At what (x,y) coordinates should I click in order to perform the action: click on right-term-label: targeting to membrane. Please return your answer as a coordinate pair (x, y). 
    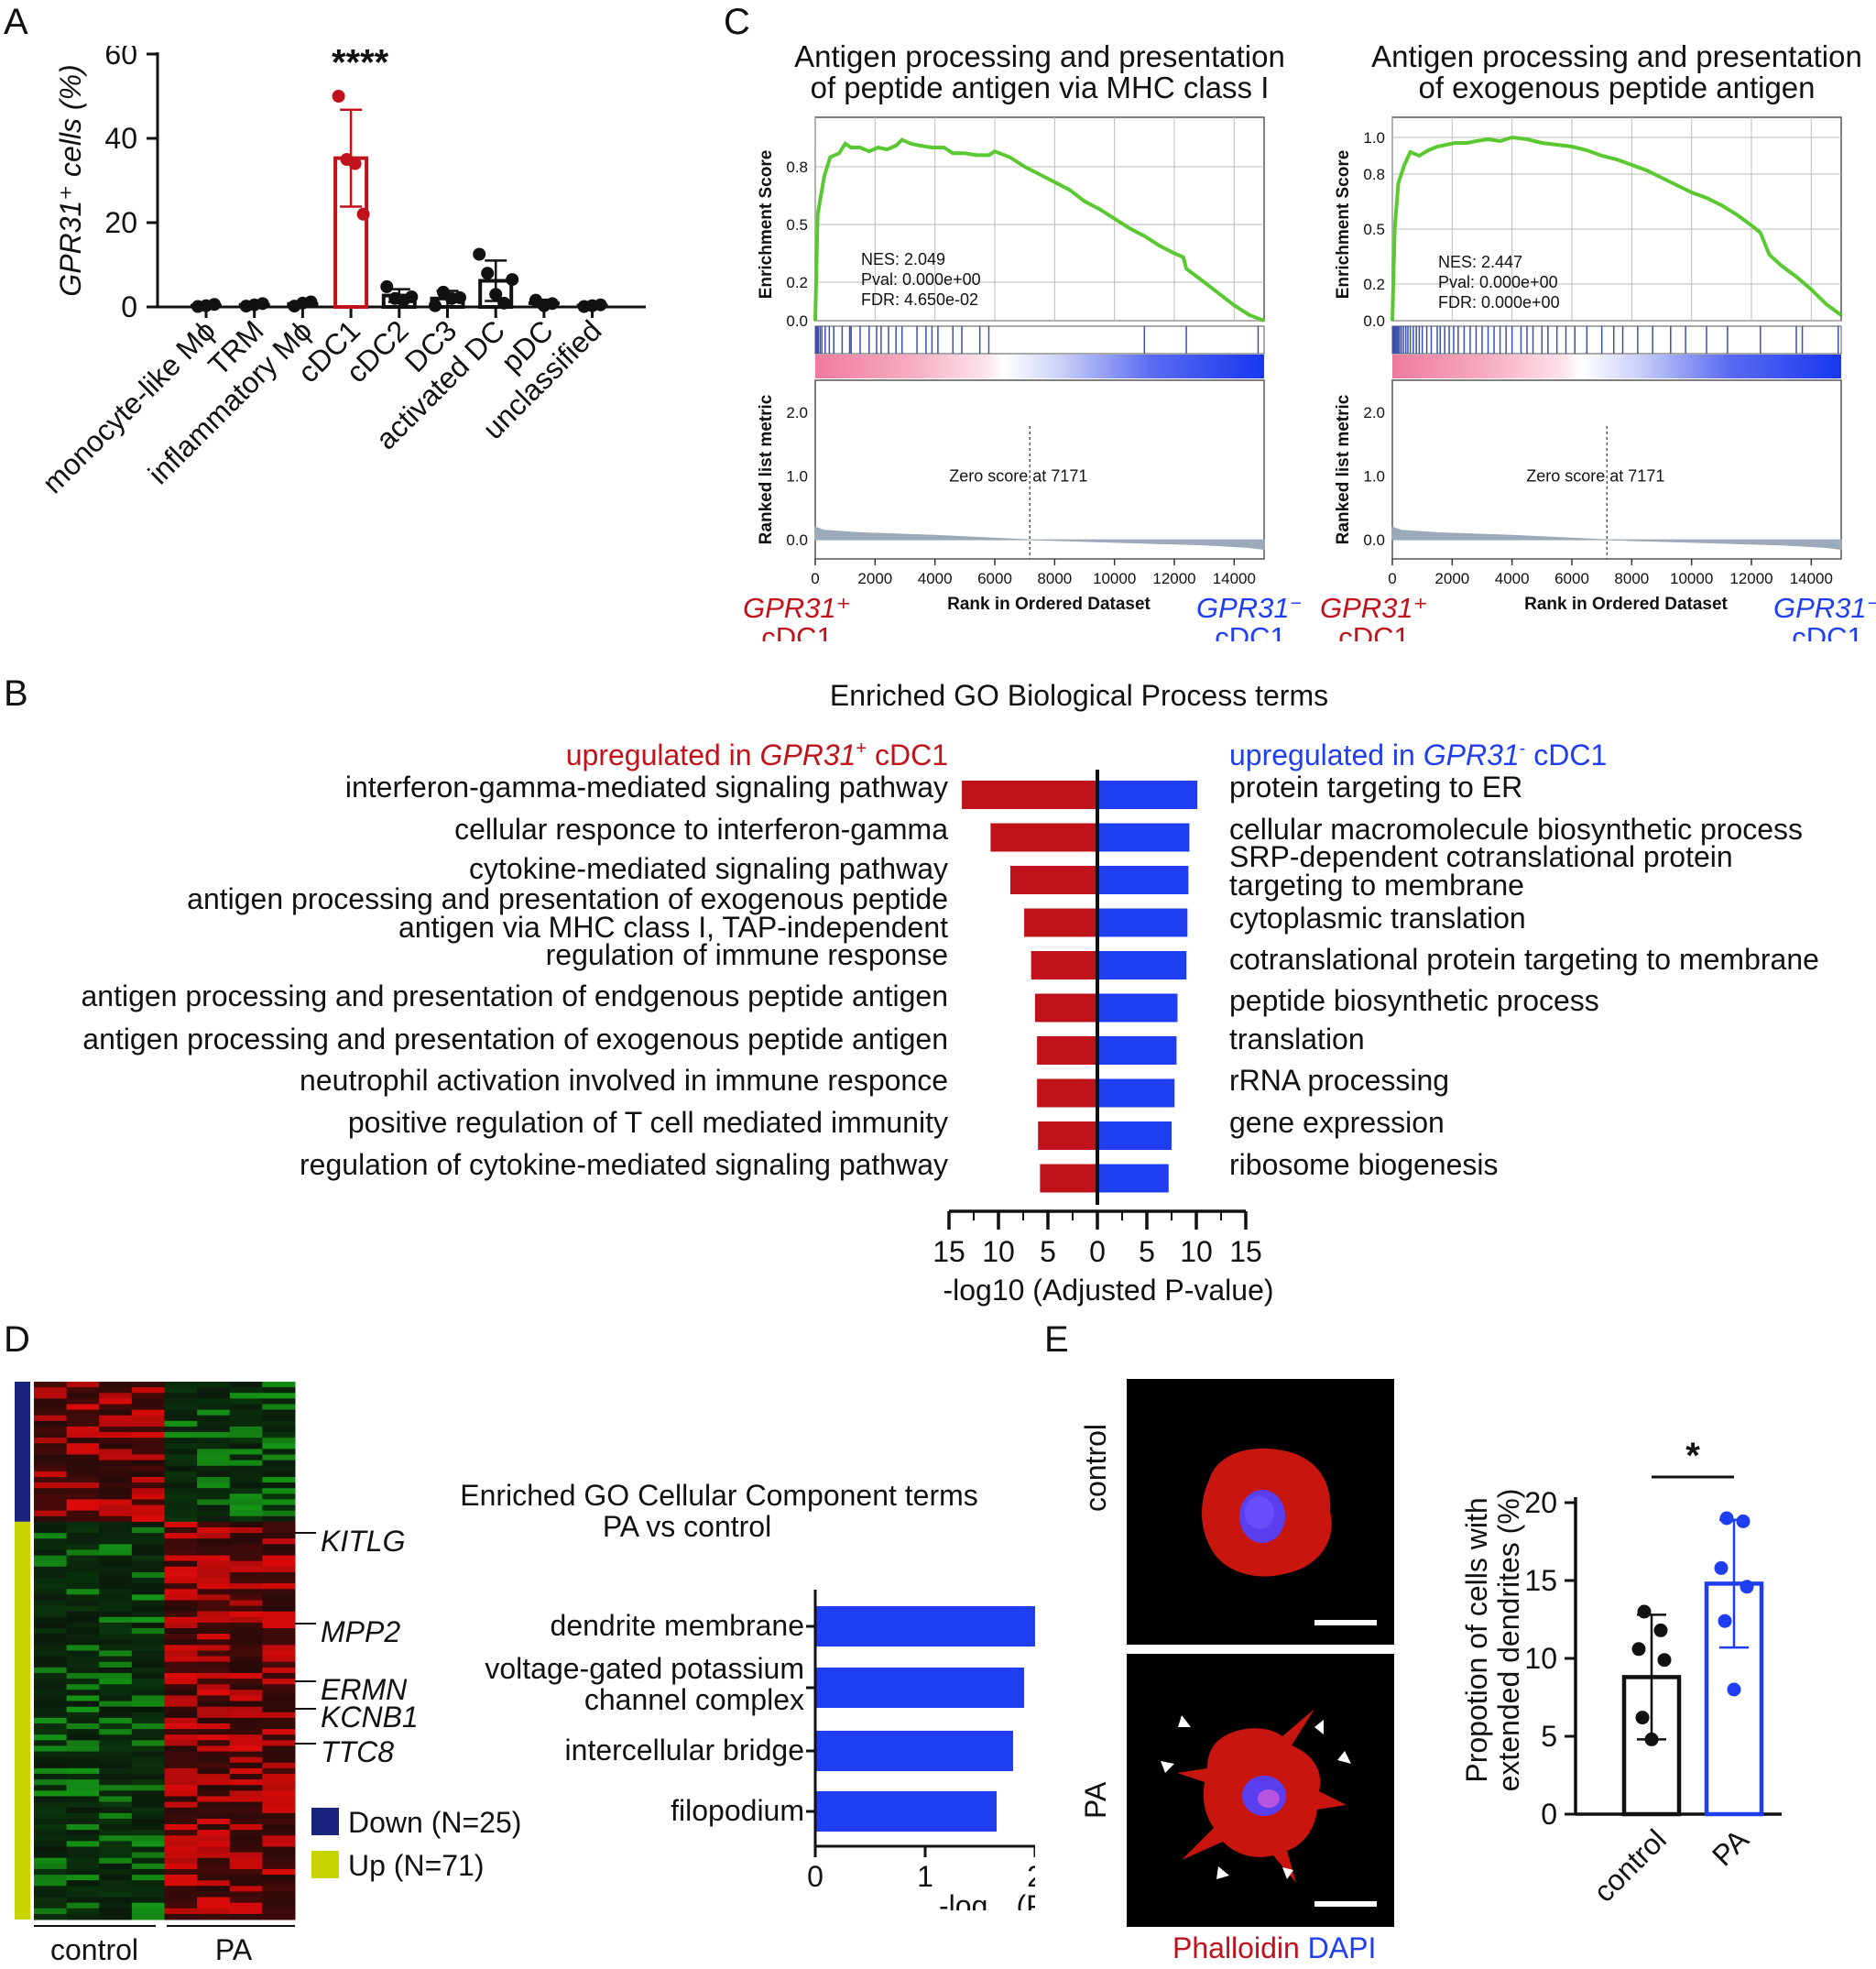
    Looking at the image, I should click on (1376, 885).